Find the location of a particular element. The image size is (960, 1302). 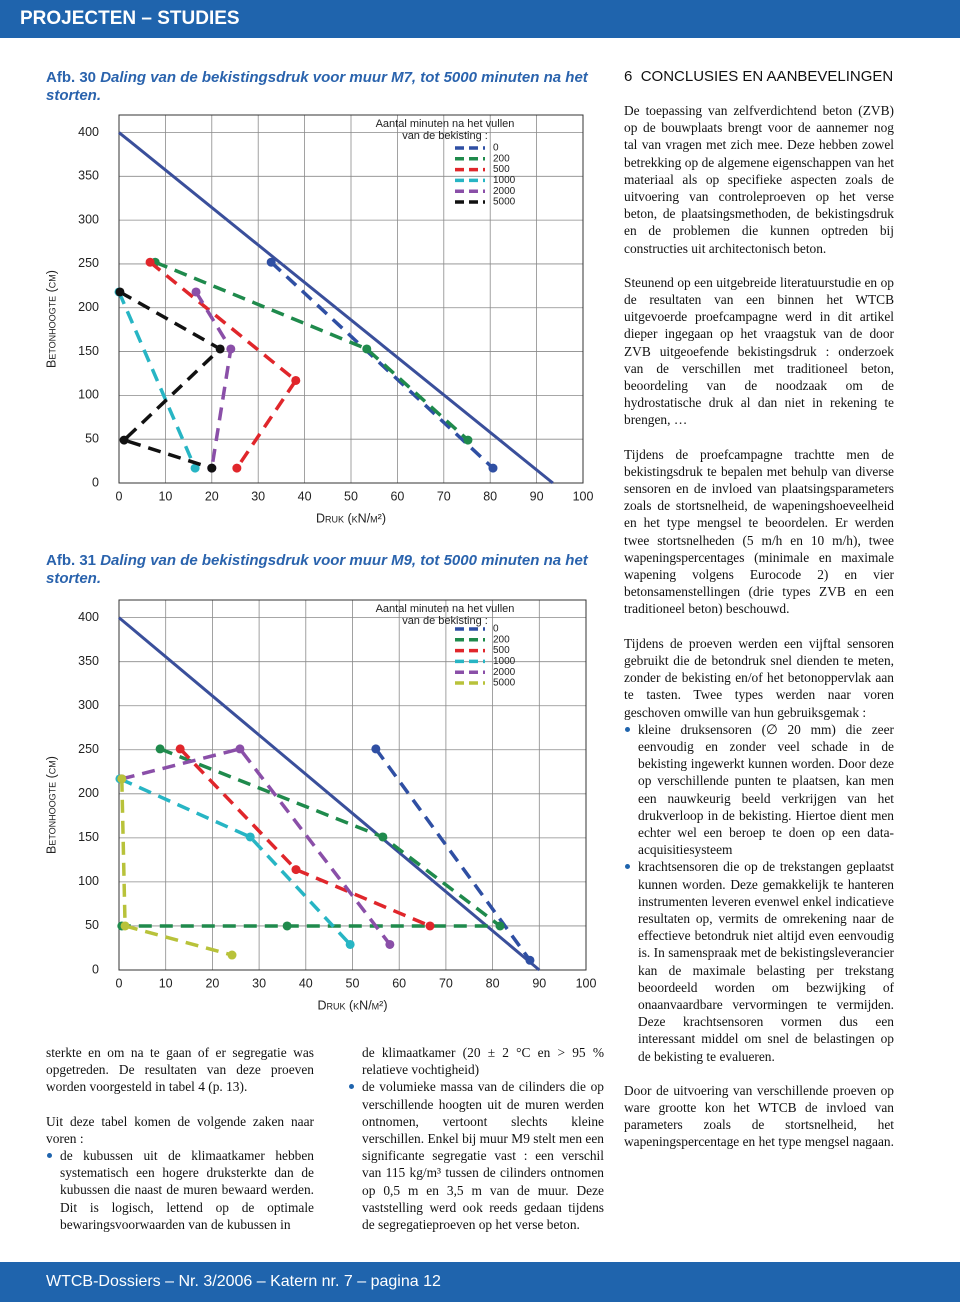

caption-label: Afb. 31 is located at coordinates (71, 560).